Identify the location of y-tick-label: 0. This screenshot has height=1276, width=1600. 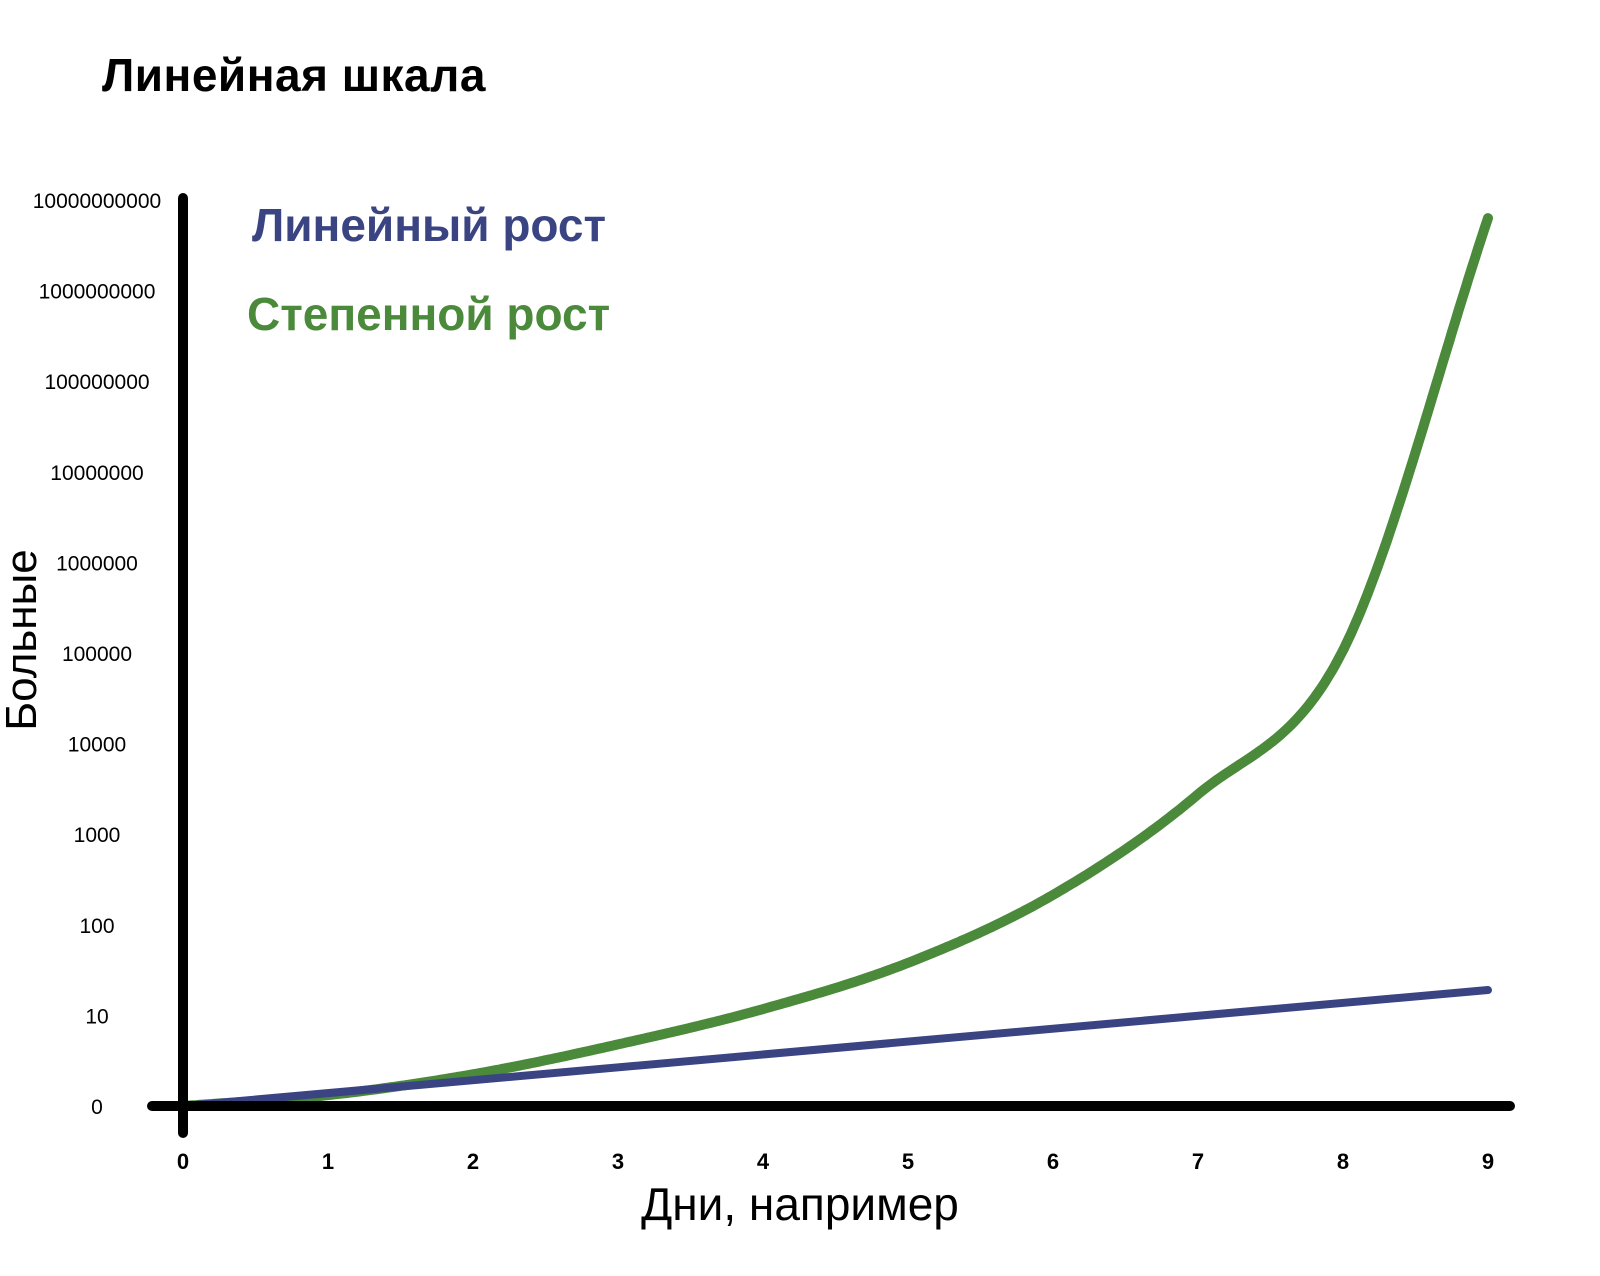
(97, 1107).